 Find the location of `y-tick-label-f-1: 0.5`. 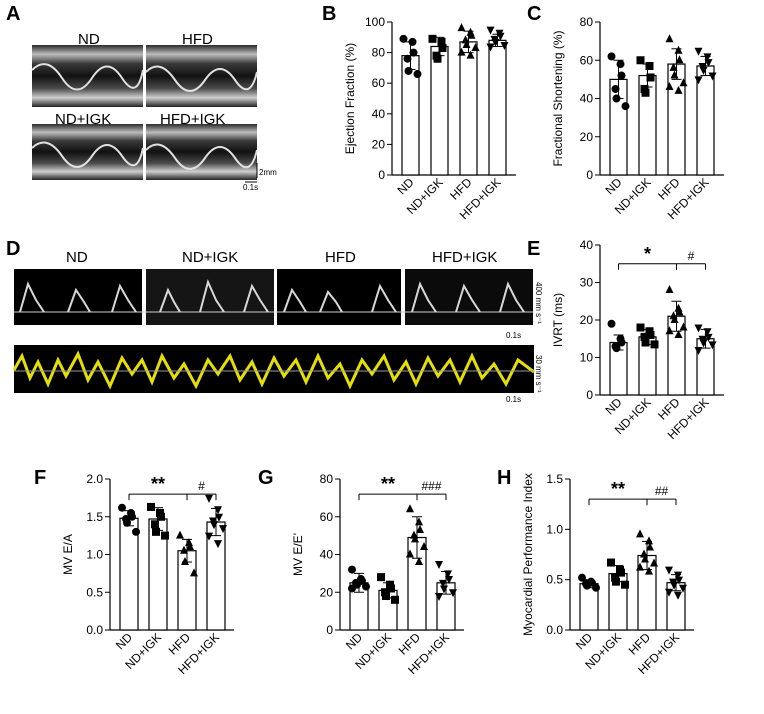

y-tick-label-f-1: 0.5 is located at coordinates (94, 592).